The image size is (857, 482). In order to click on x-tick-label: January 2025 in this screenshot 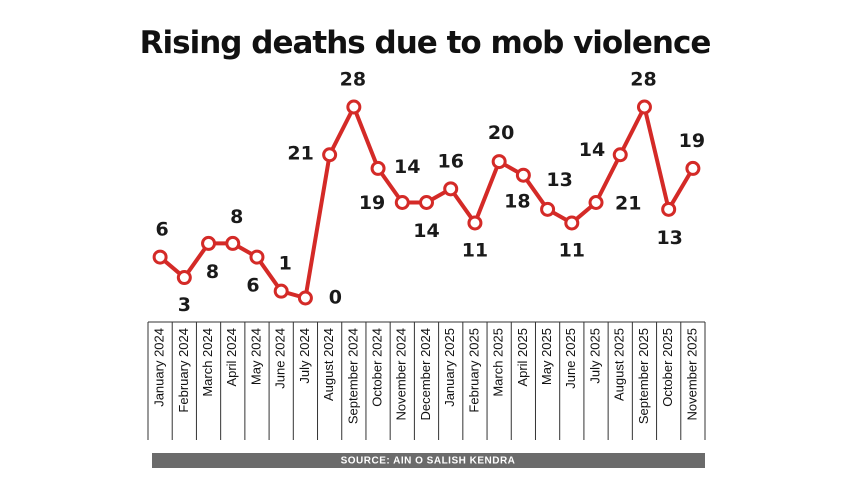, I will do `click(449, 367)`.